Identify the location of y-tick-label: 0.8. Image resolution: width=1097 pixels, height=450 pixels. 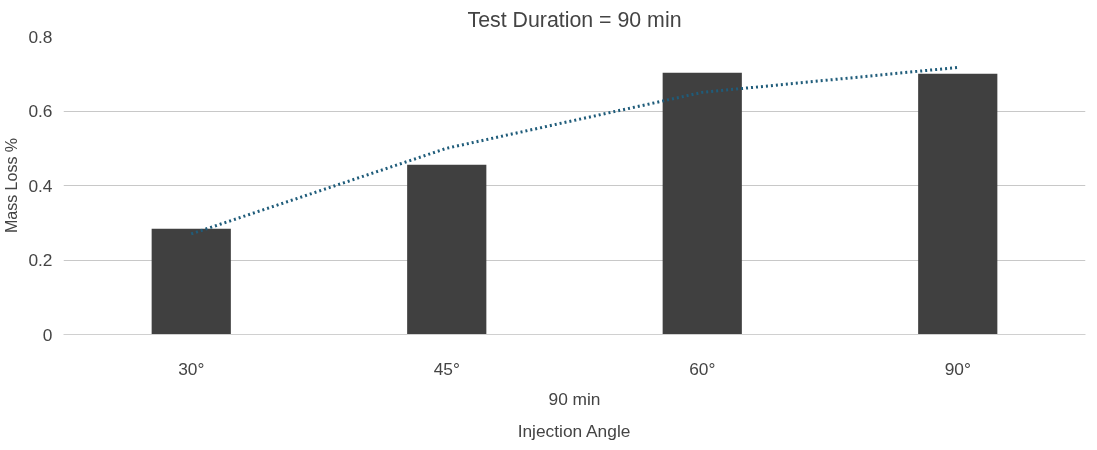
(40, 36).